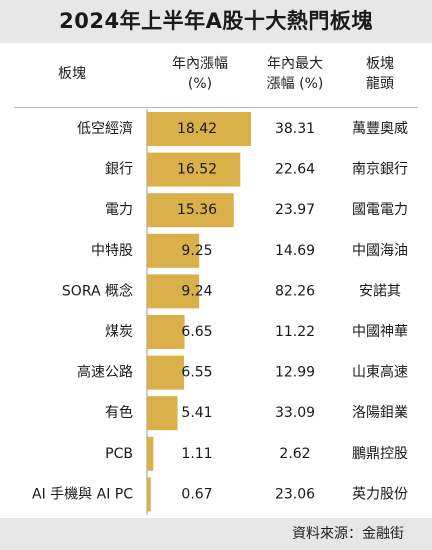 The image size is (432, 550). Describe the element at coordinates (380, 251) in the screenshot. I see `leader-label-3: 中國海油` at that location.